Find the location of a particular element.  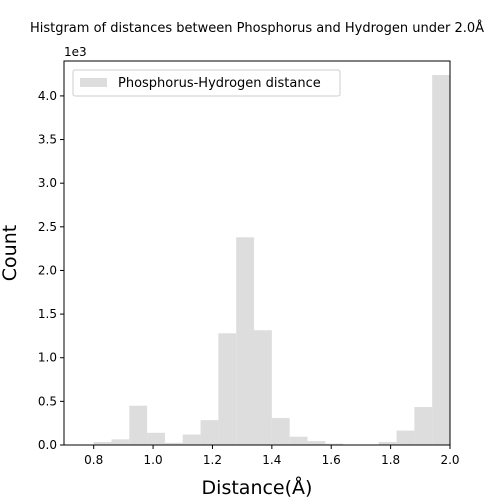

x-axis-ticks: 0.8 1.0 1.2 1.4 1.6 1.8 2.0 is located at coordinates (271, 456).